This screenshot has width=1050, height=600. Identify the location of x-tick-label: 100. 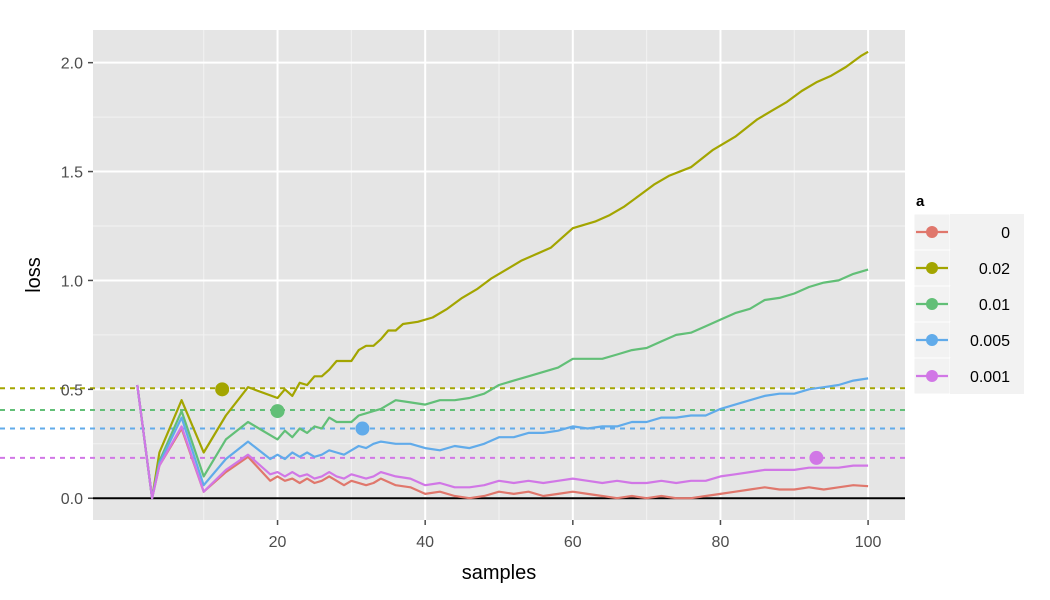
(868, 542).